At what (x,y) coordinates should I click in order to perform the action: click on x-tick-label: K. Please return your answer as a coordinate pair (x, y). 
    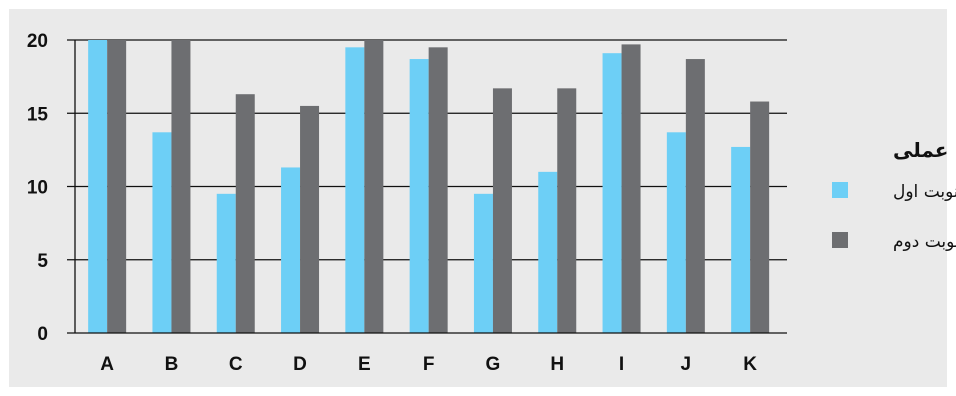
    Looking at the image, I should click on (750, 364).